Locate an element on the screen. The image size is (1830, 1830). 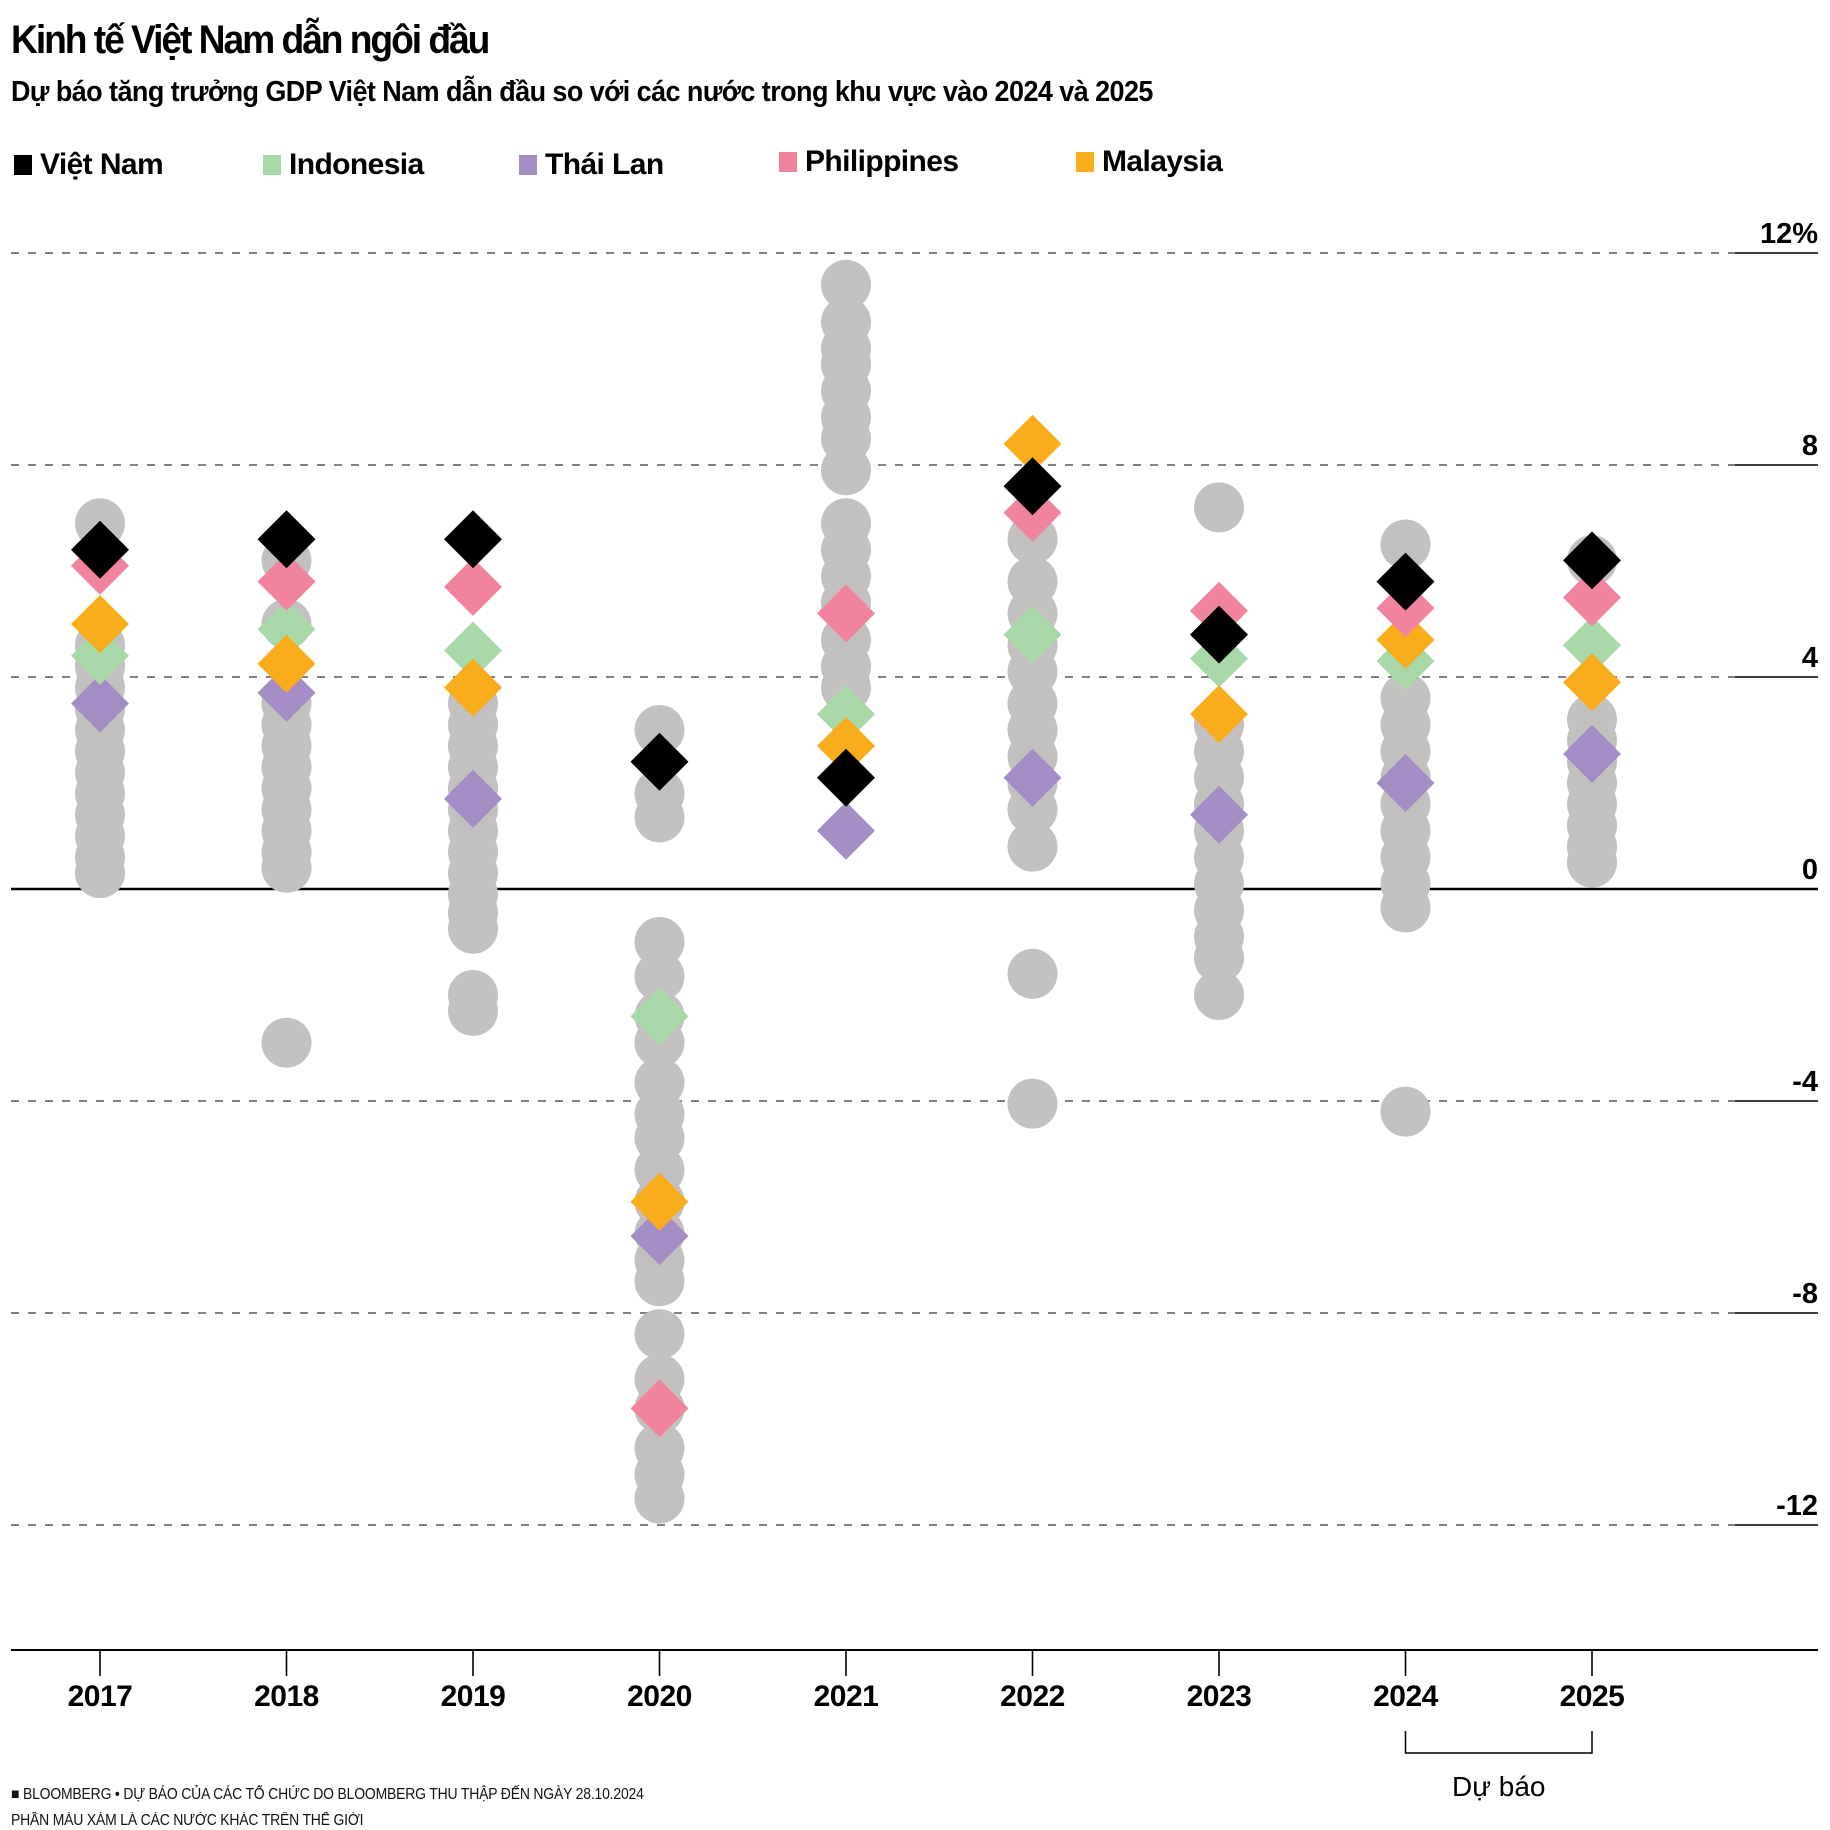
legend-label-thailand: Thái Lan is located at coordinates (604, 164).